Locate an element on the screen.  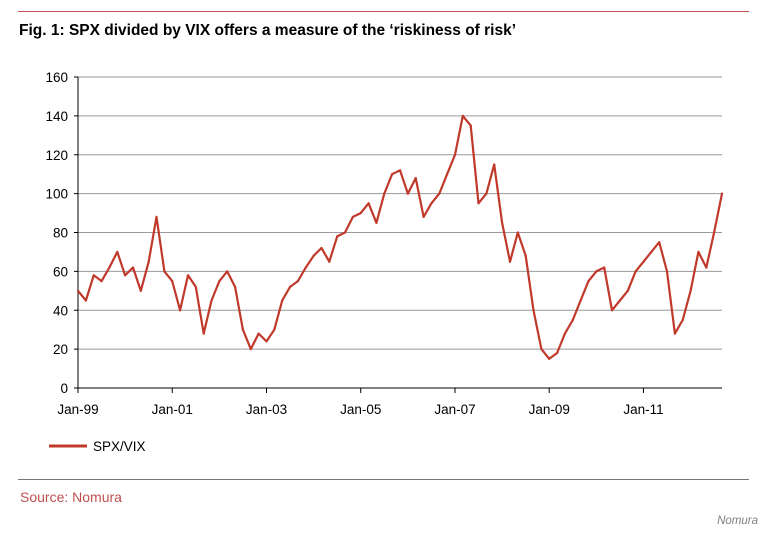
y-tick-label-80: 80 is located at coordinates (60, 233).